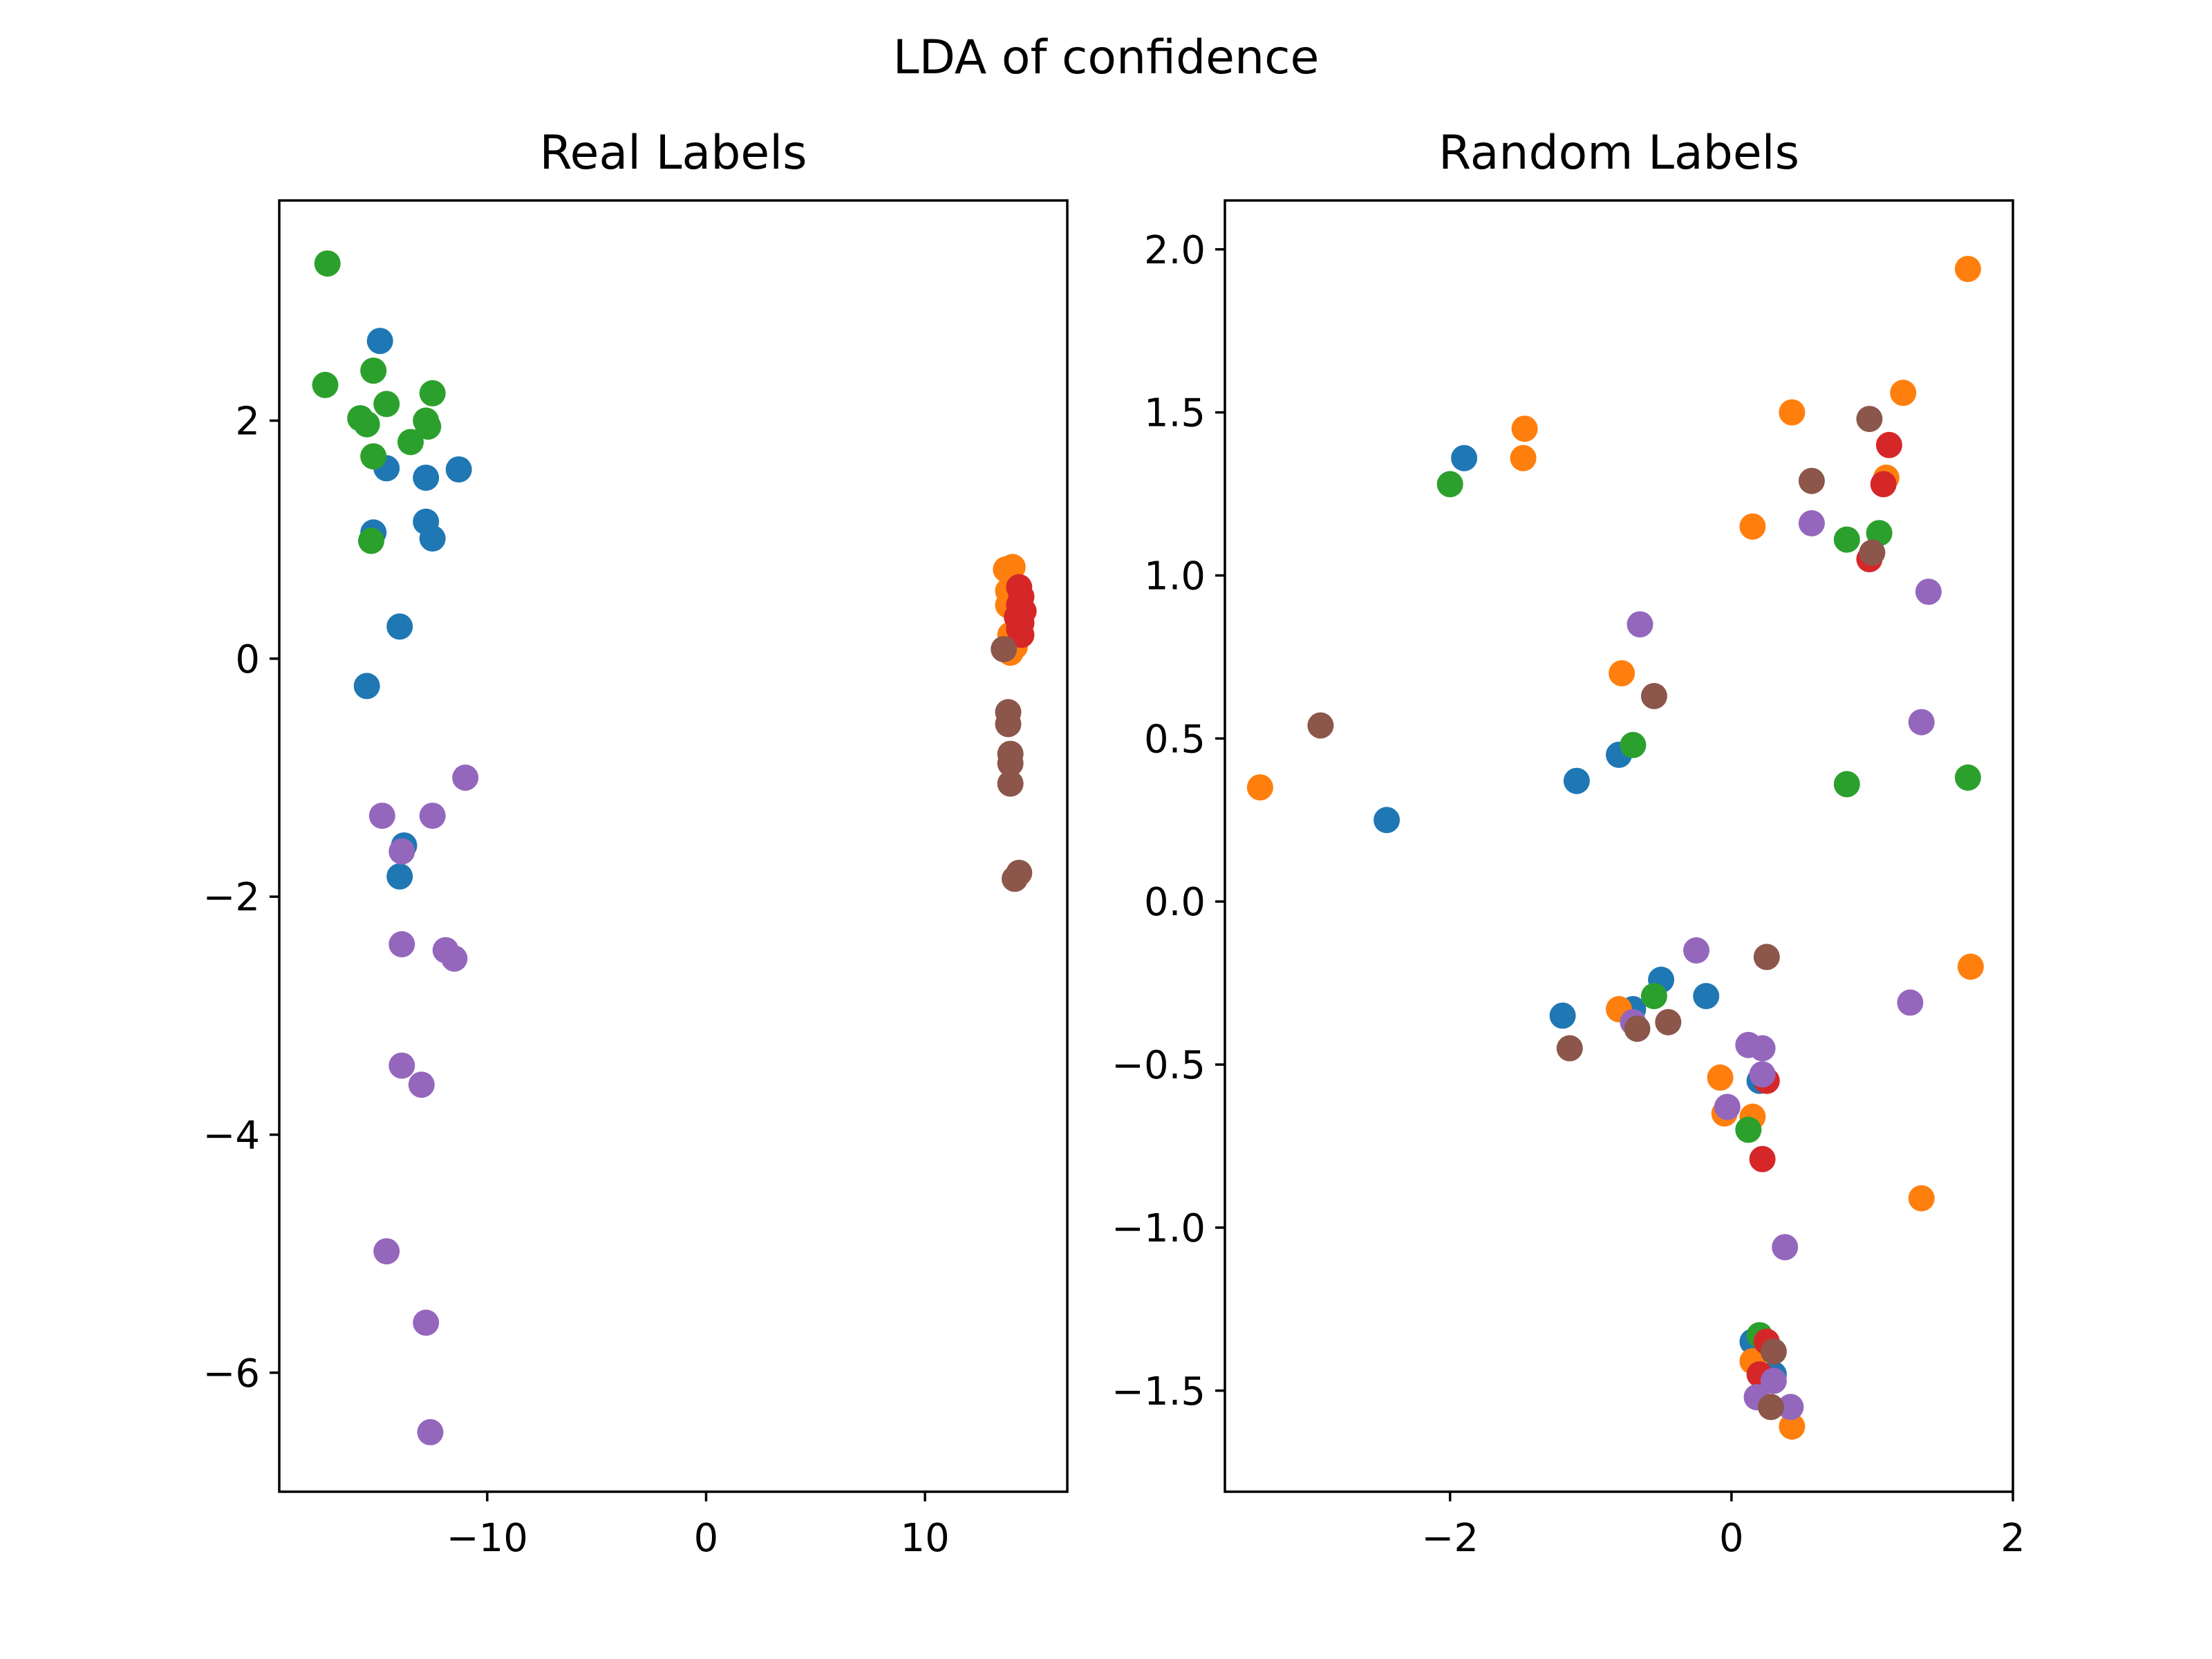  Describe the element at coordinates (1175, 250) in the screenshot. I see `panel2-ytick-label: 2.0` at that location.